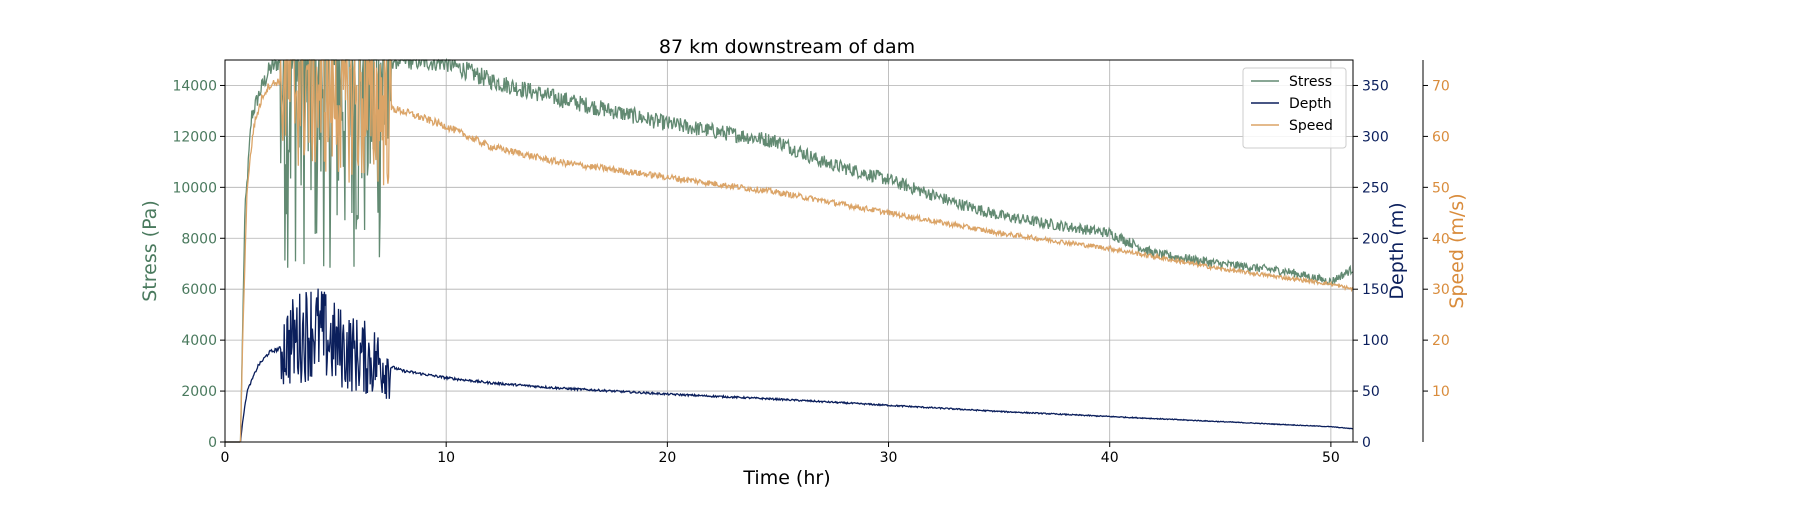 Image resolution: width=1800 pixels, height=508 pixels. I want to click on x-tick-label: 10, so click(446, 458).